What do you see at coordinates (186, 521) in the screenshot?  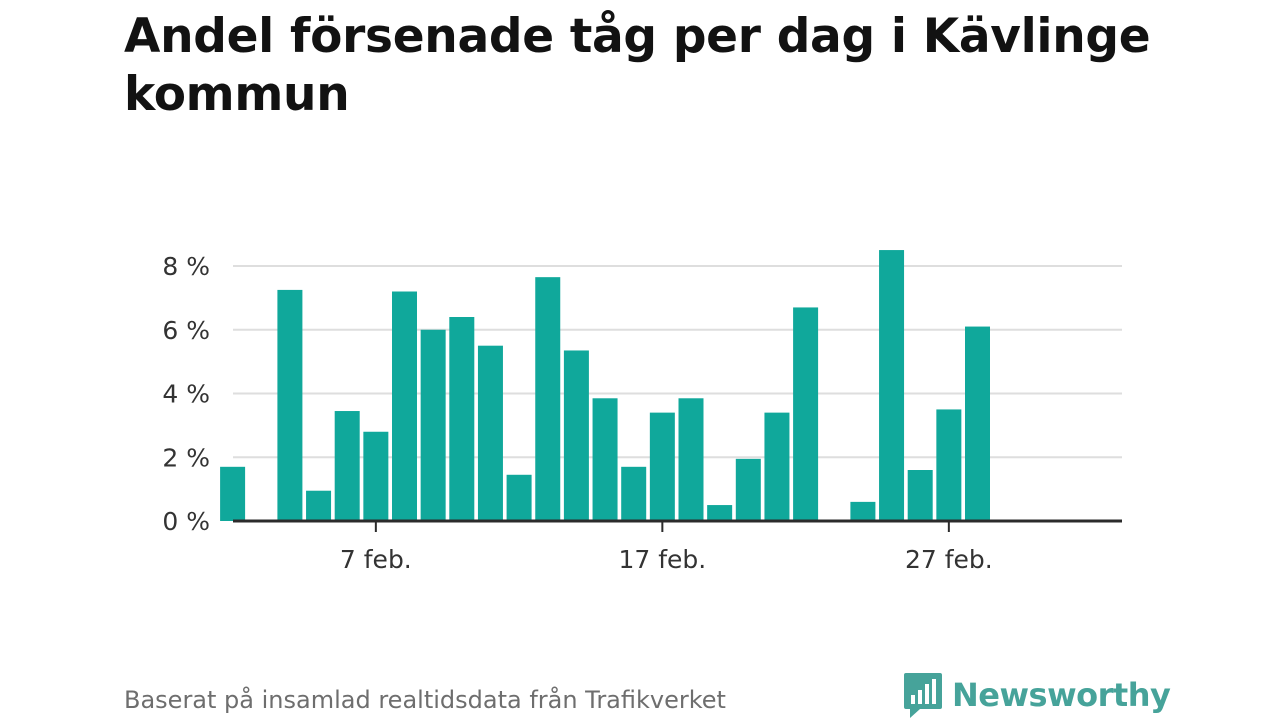 I see `y-tick-label: 0 %` at bounding box center [186, 521].